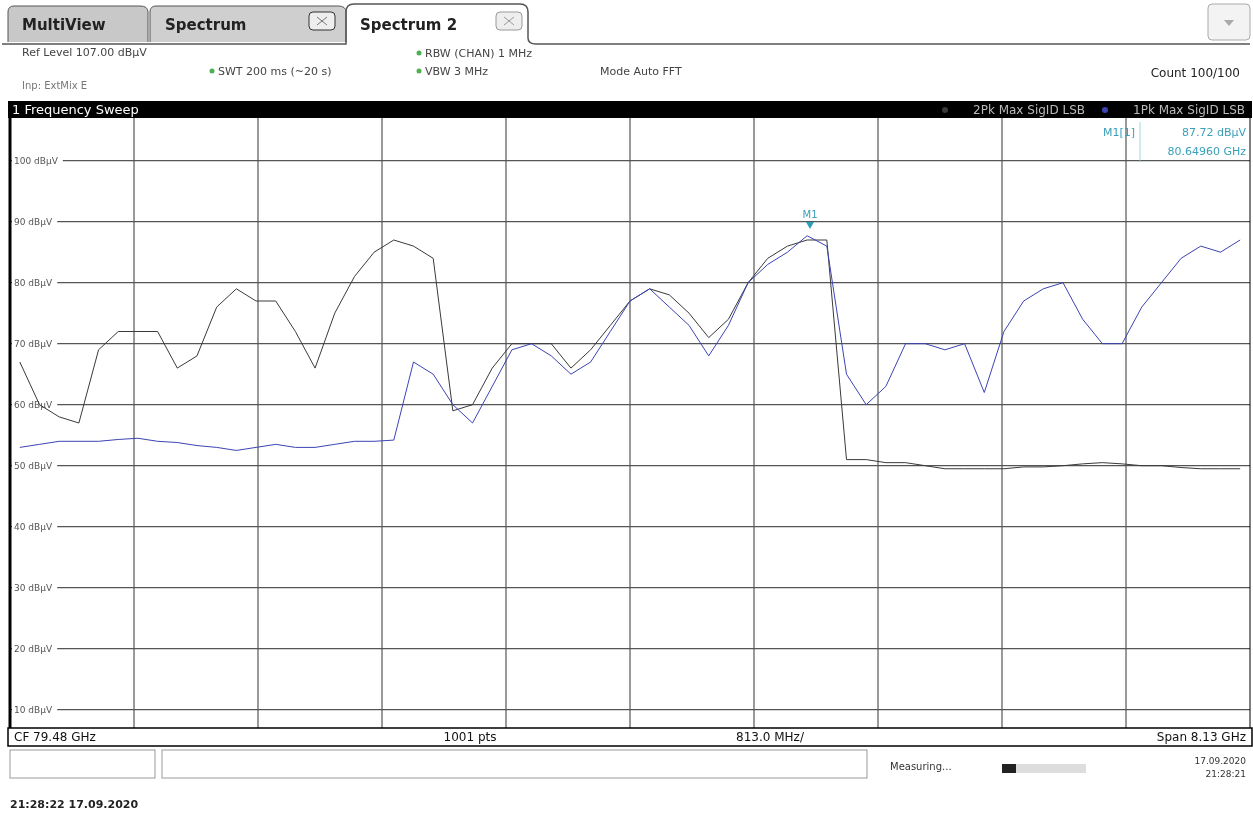  Describe the element at coordinates (33, 465) in the screenshot. I see `y-tick-label: 50 dBµV` at that location.